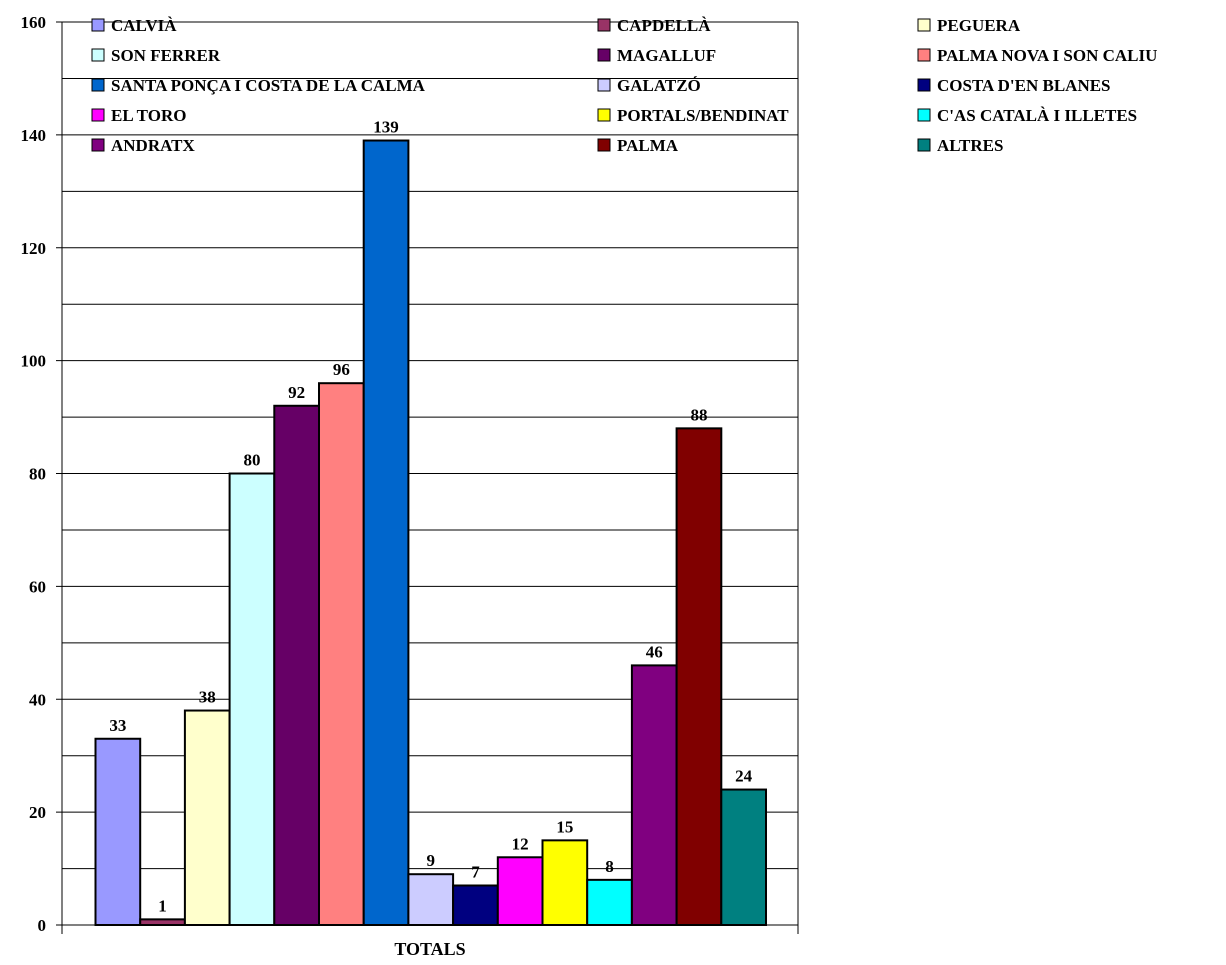 The height and width of the screenshot is (965, 1226). What do you see at coordinates (207, 697) in the screenshot?
I see `data-label: 38` at bounding box center [207, 697].